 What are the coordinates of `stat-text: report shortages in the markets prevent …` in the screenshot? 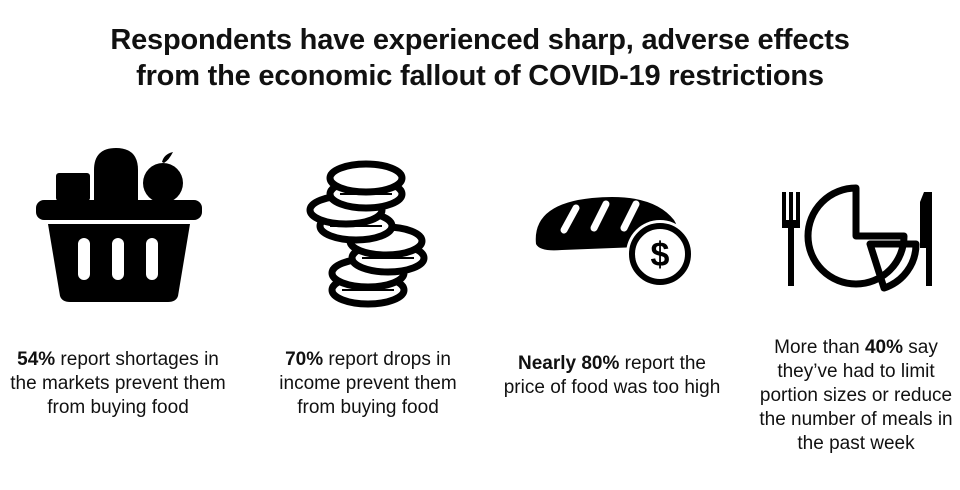 It's located at (118, 383).